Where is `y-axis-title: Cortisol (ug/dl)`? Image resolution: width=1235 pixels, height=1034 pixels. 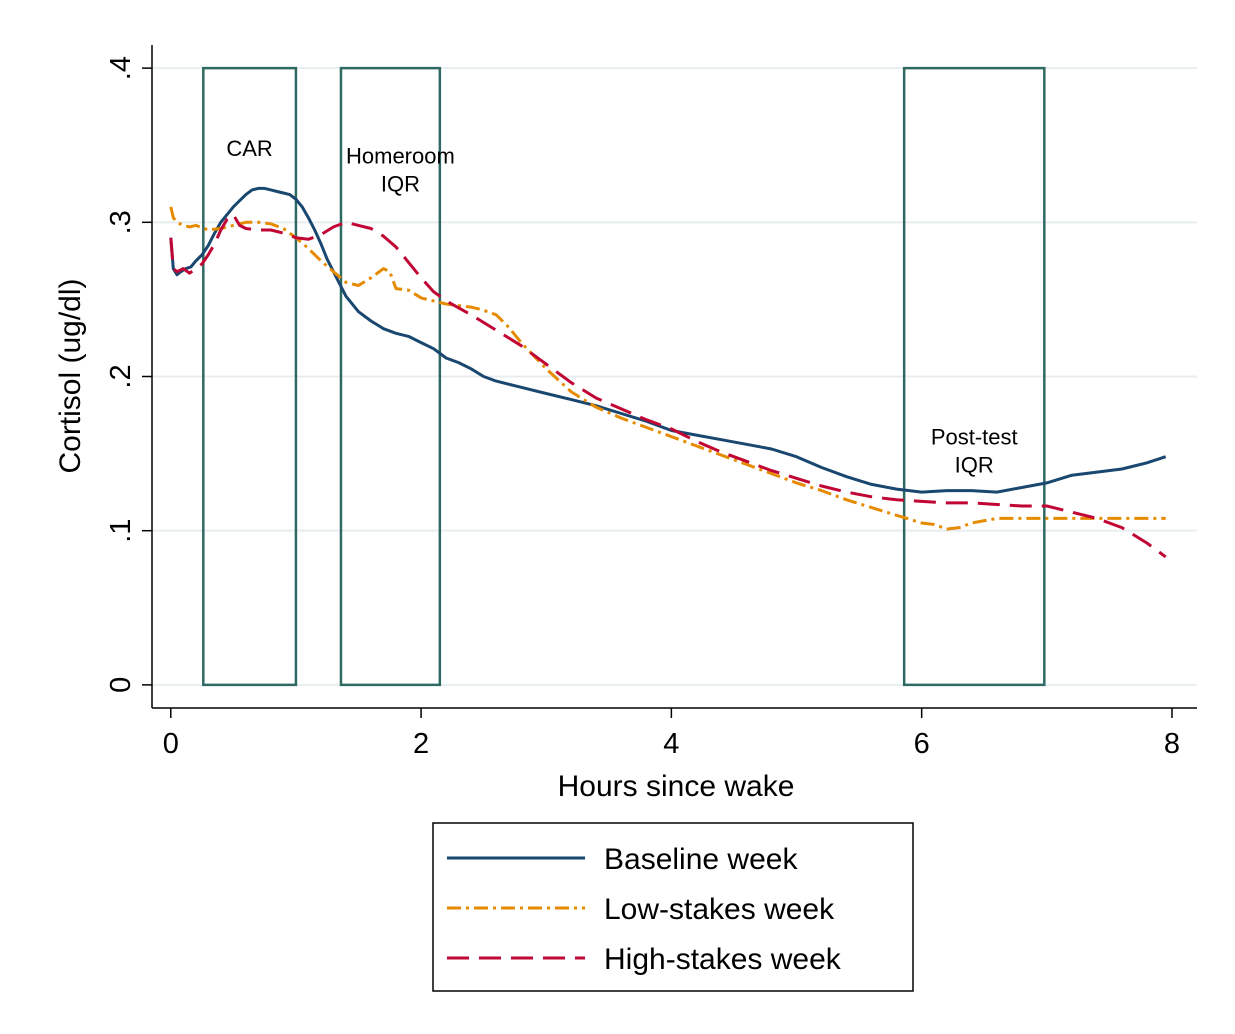 y-axis-title: Cortisol (ug/dl) is located at coordinates (70, 375).